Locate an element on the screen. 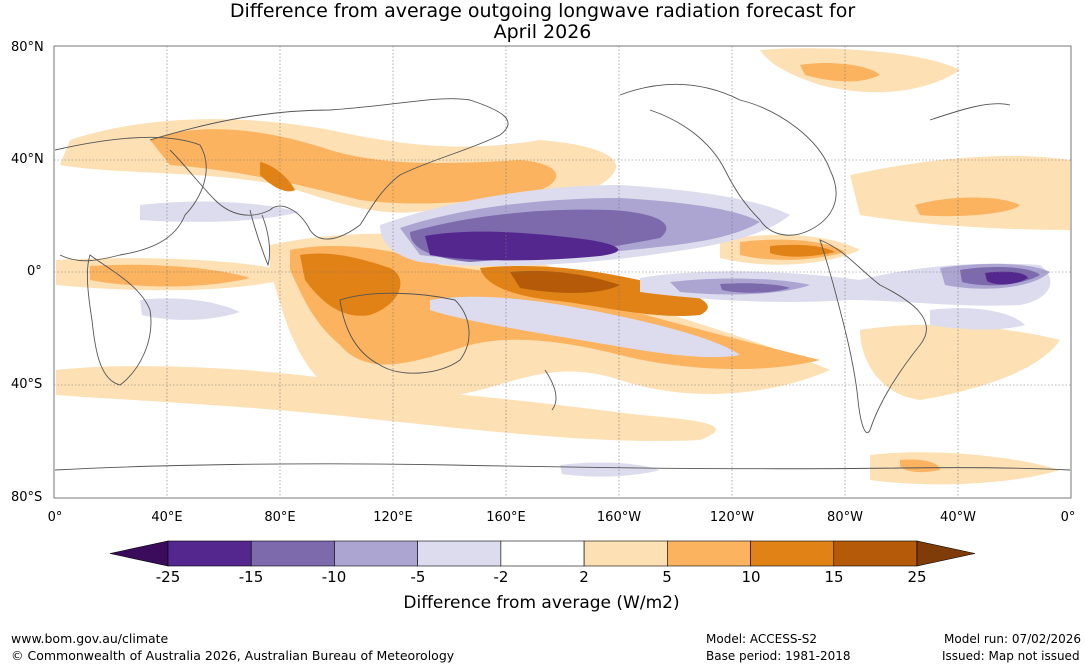 This screenshot has width=1085, height=667. colorbar-tick-label: -2 is located at coordinates (501, 577).